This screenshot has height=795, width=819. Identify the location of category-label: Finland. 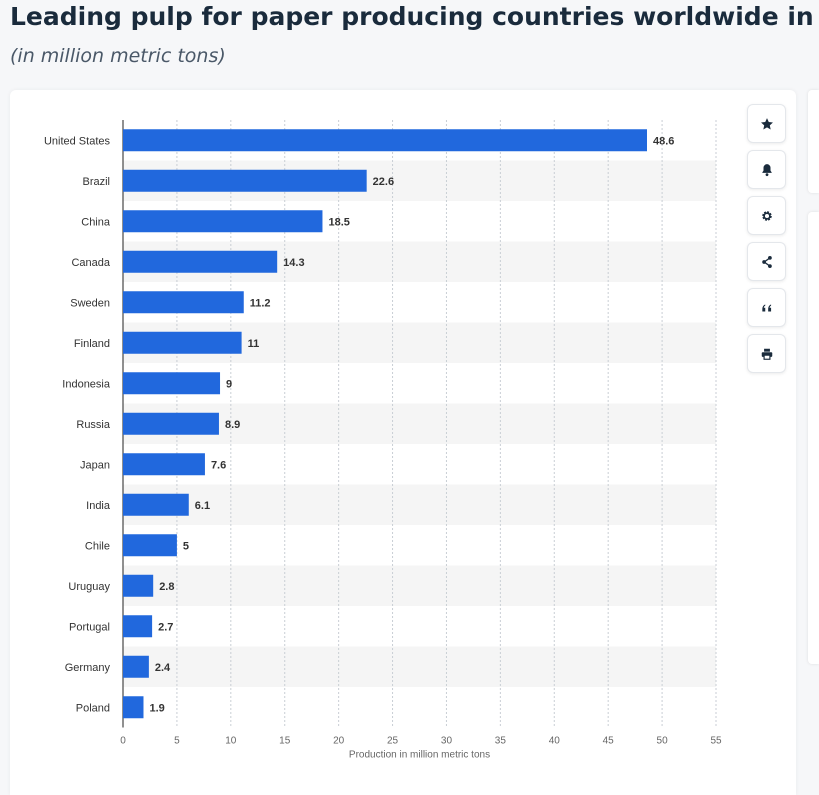
(92, 344).